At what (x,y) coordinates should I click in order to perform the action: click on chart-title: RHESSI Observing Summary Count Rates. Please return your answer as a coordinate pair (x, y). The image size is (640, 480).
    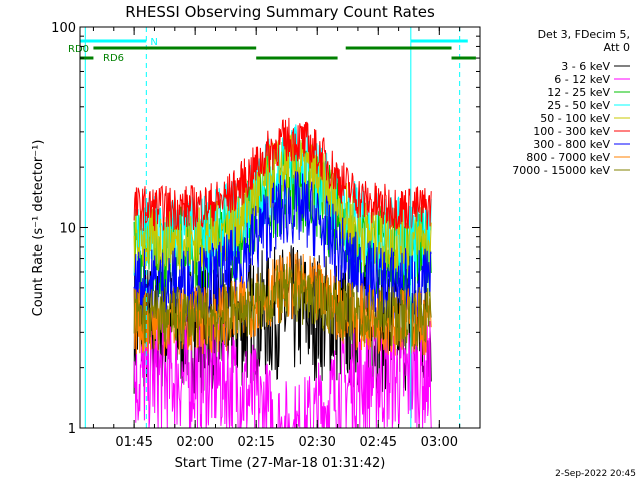
    Looking at the image, I should click on (280, 12).